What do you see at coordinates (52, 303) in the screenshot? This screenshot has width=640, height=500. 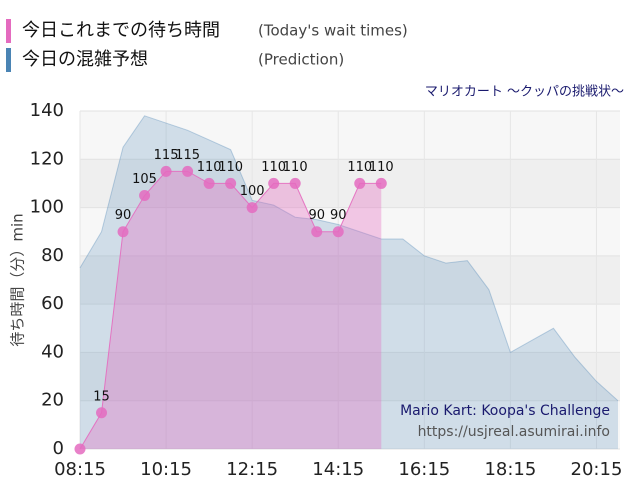 I see `y-tick-label: 60` at bounding box center [52, 303].